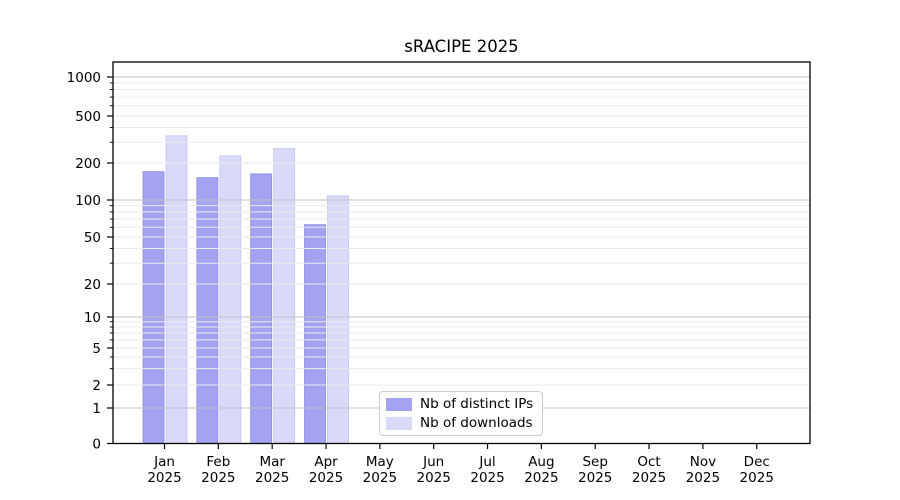  What do you see at coordinates (218, 462) in the screenshot?
I see `x-tick-label-feb: Feb` at bounding box center [218, 462].